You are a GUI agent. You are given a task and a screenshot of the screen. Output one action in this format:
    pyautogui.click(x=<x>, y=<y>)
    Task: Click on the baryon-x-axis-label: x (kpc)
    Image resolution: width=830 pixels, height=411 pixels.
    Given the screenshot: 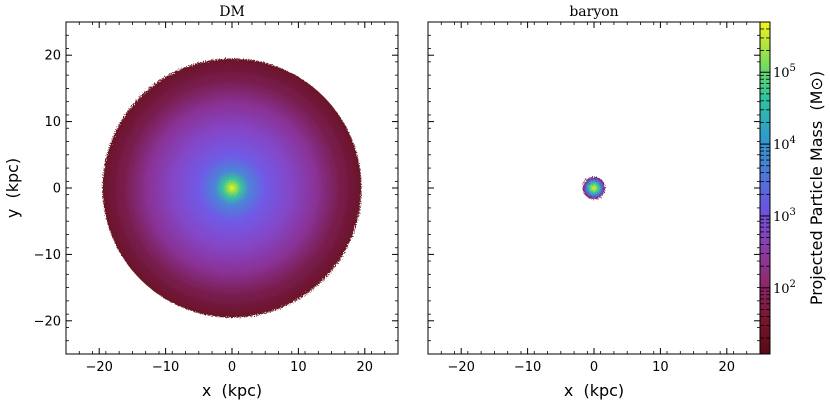 What is the action you would take?
    pyautogui.click(x=594, y=390)
    